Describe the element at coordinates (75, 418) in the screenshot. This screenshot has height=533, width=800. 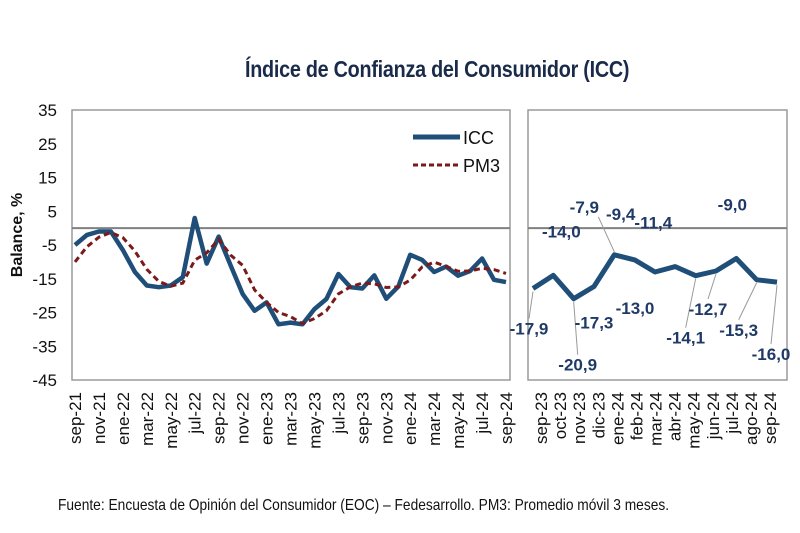
I see `x-tick-label: sep-21` at that location.